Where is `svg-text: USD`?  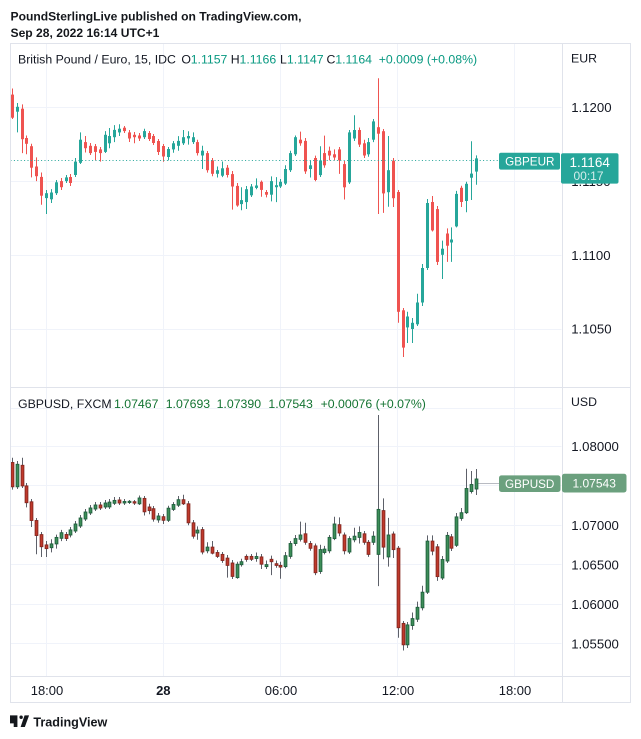
svg-text: USD is located at coordinates (584, 402).